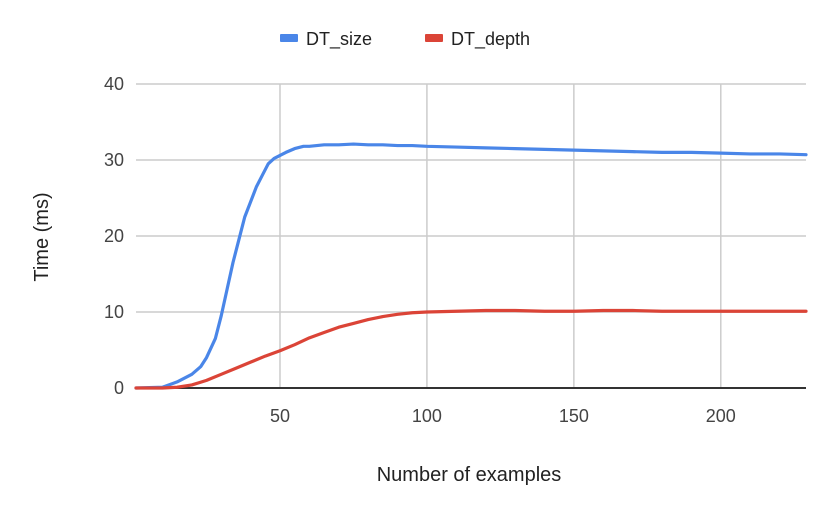 The width and height of the screenshot is (830, 518). I want to click on legend-item-dt-depth: DT_depth, so click(477, 39).